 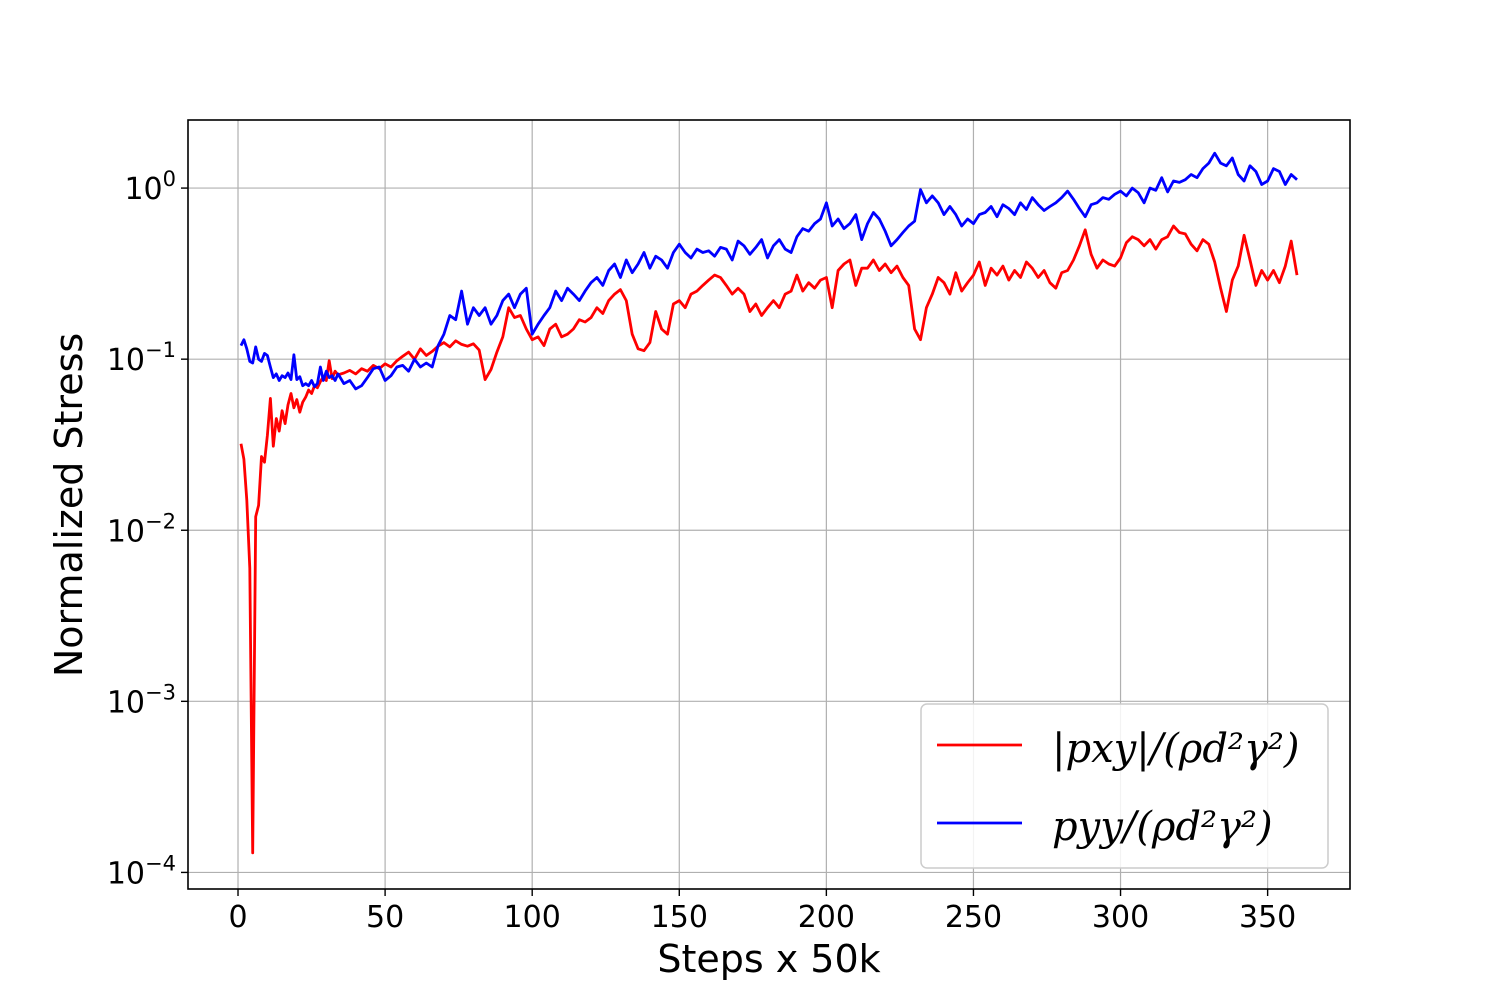 I want to click on x-tick-label: 300, so click(x=1120, y=917).